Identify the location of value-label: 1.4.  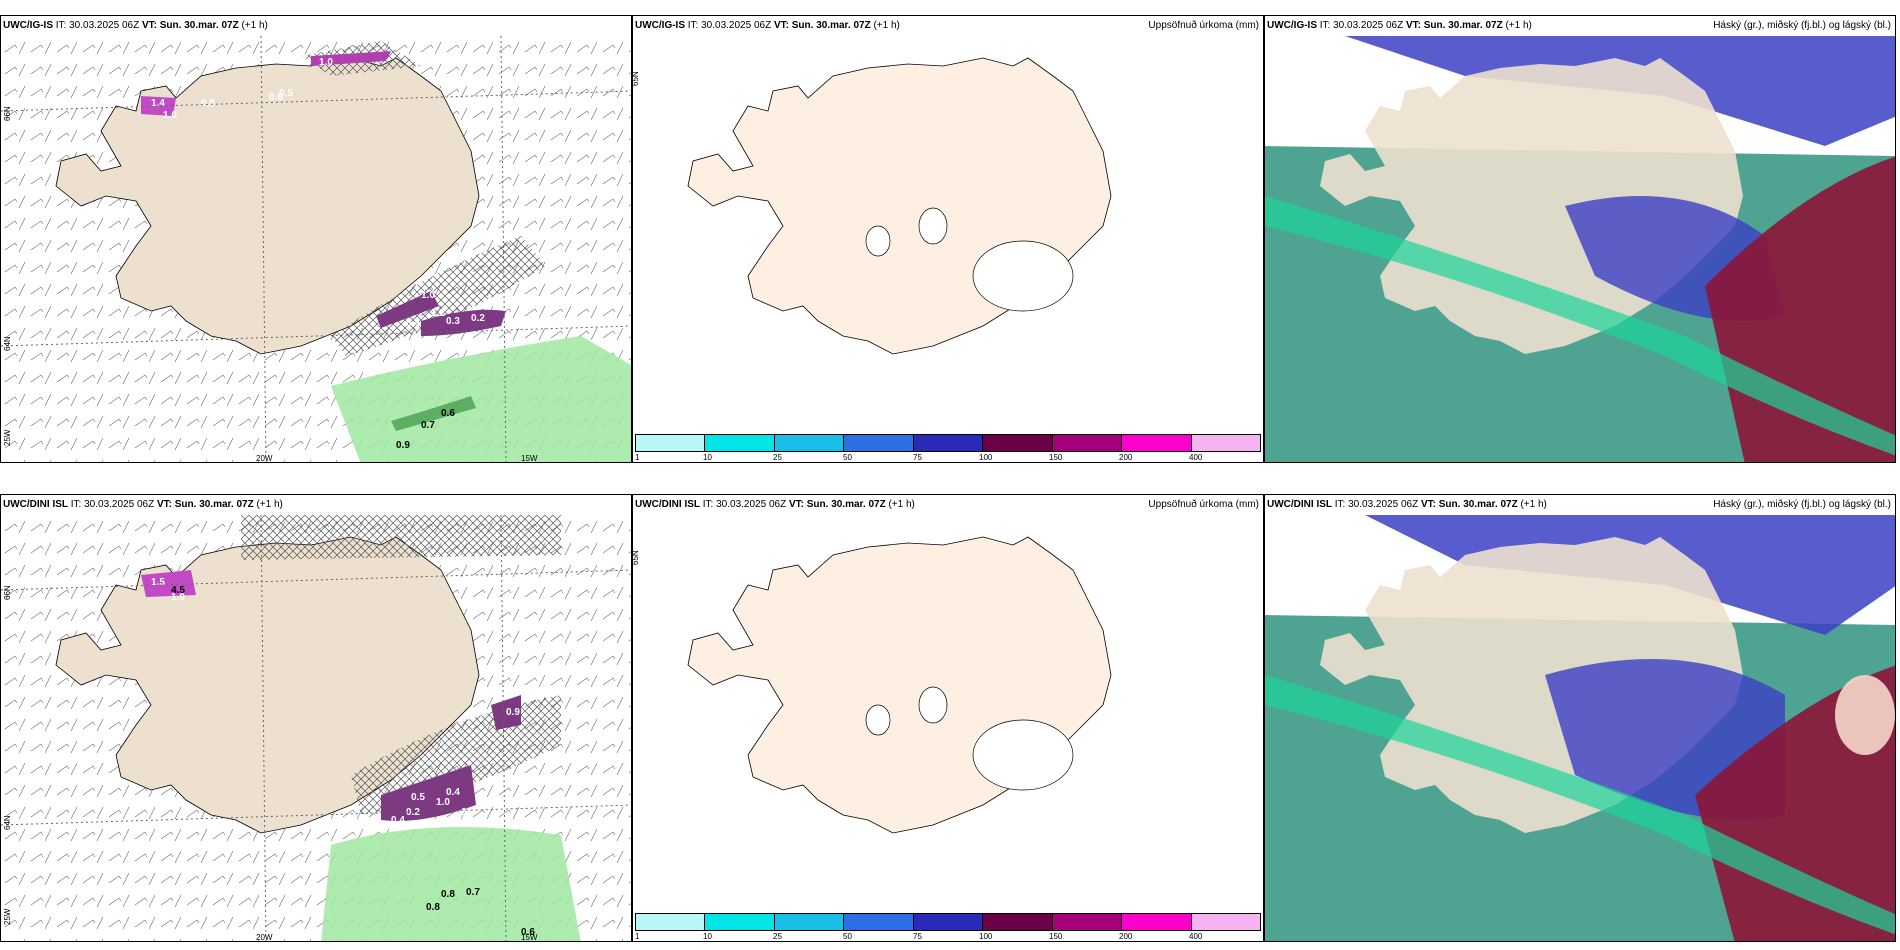
(158, 103).